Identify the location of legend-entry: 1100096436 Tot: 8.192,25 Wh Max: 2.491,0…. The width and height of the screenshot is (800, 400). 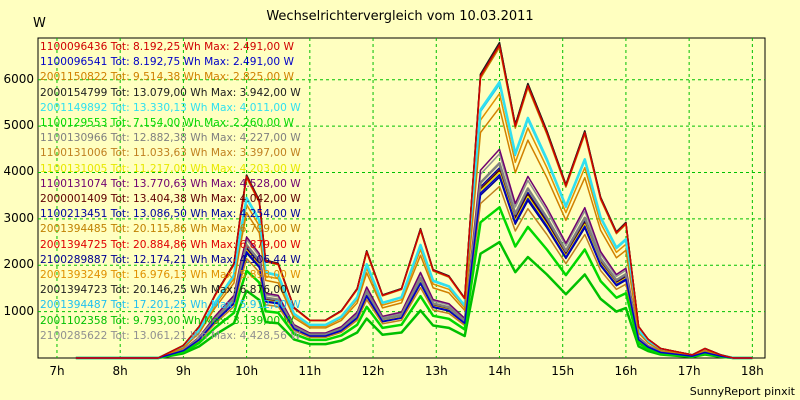
(167, 47).